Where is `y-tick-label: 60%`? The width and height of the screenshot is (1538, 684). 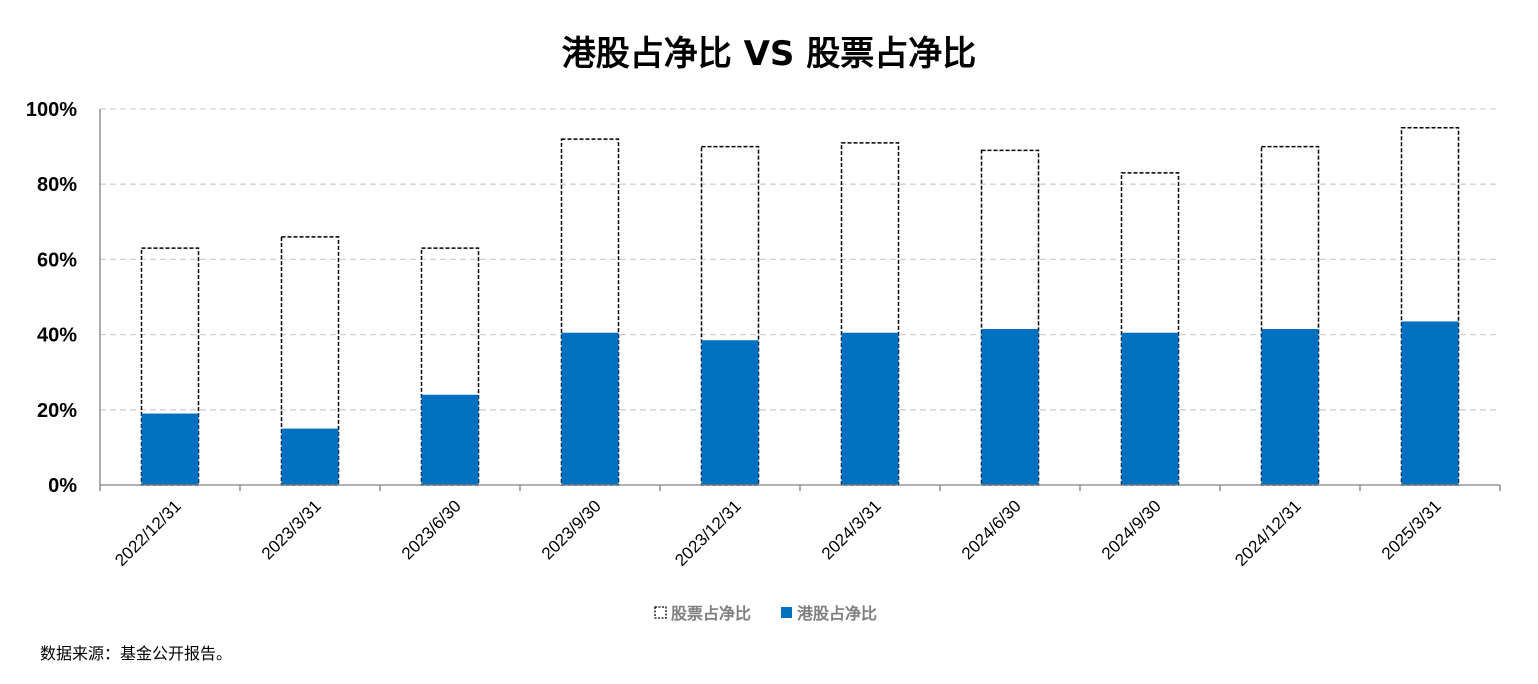 y-tick-label: 60% is located at coordinates (57, 260).